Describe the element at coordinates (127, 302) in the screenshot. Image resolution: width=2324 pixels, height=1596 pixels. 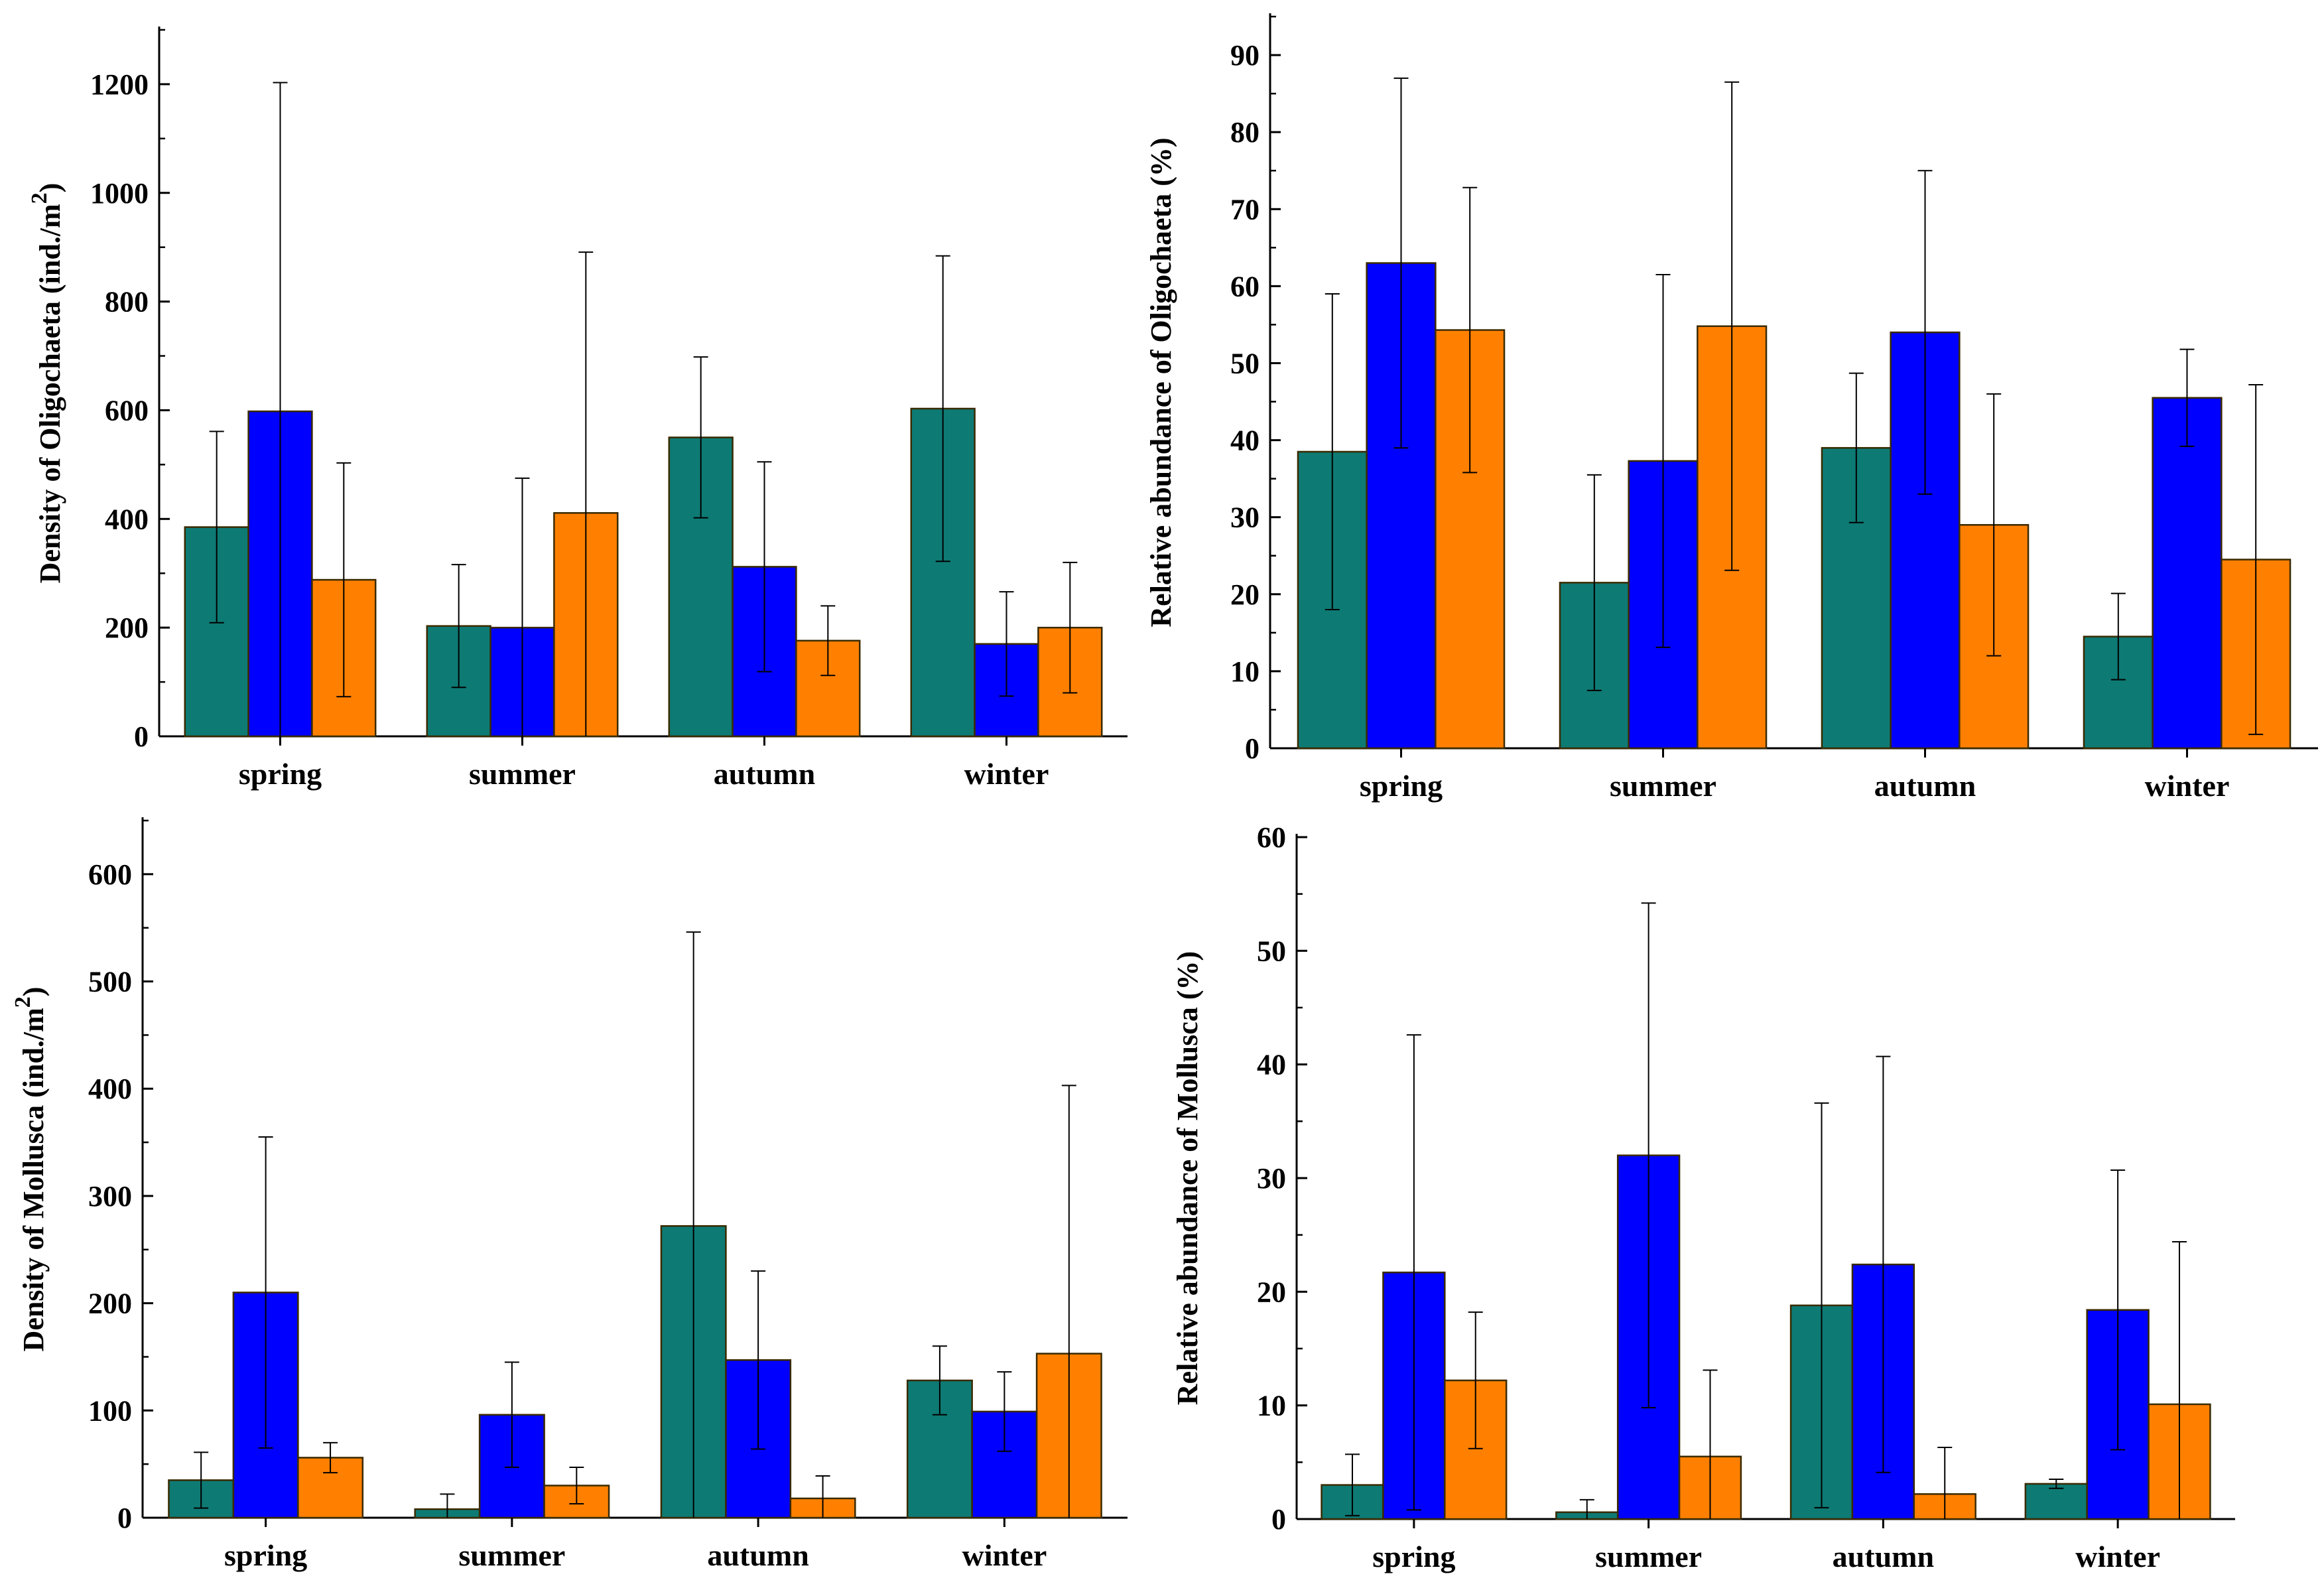
I see `y-tick-label: 800` at that location.